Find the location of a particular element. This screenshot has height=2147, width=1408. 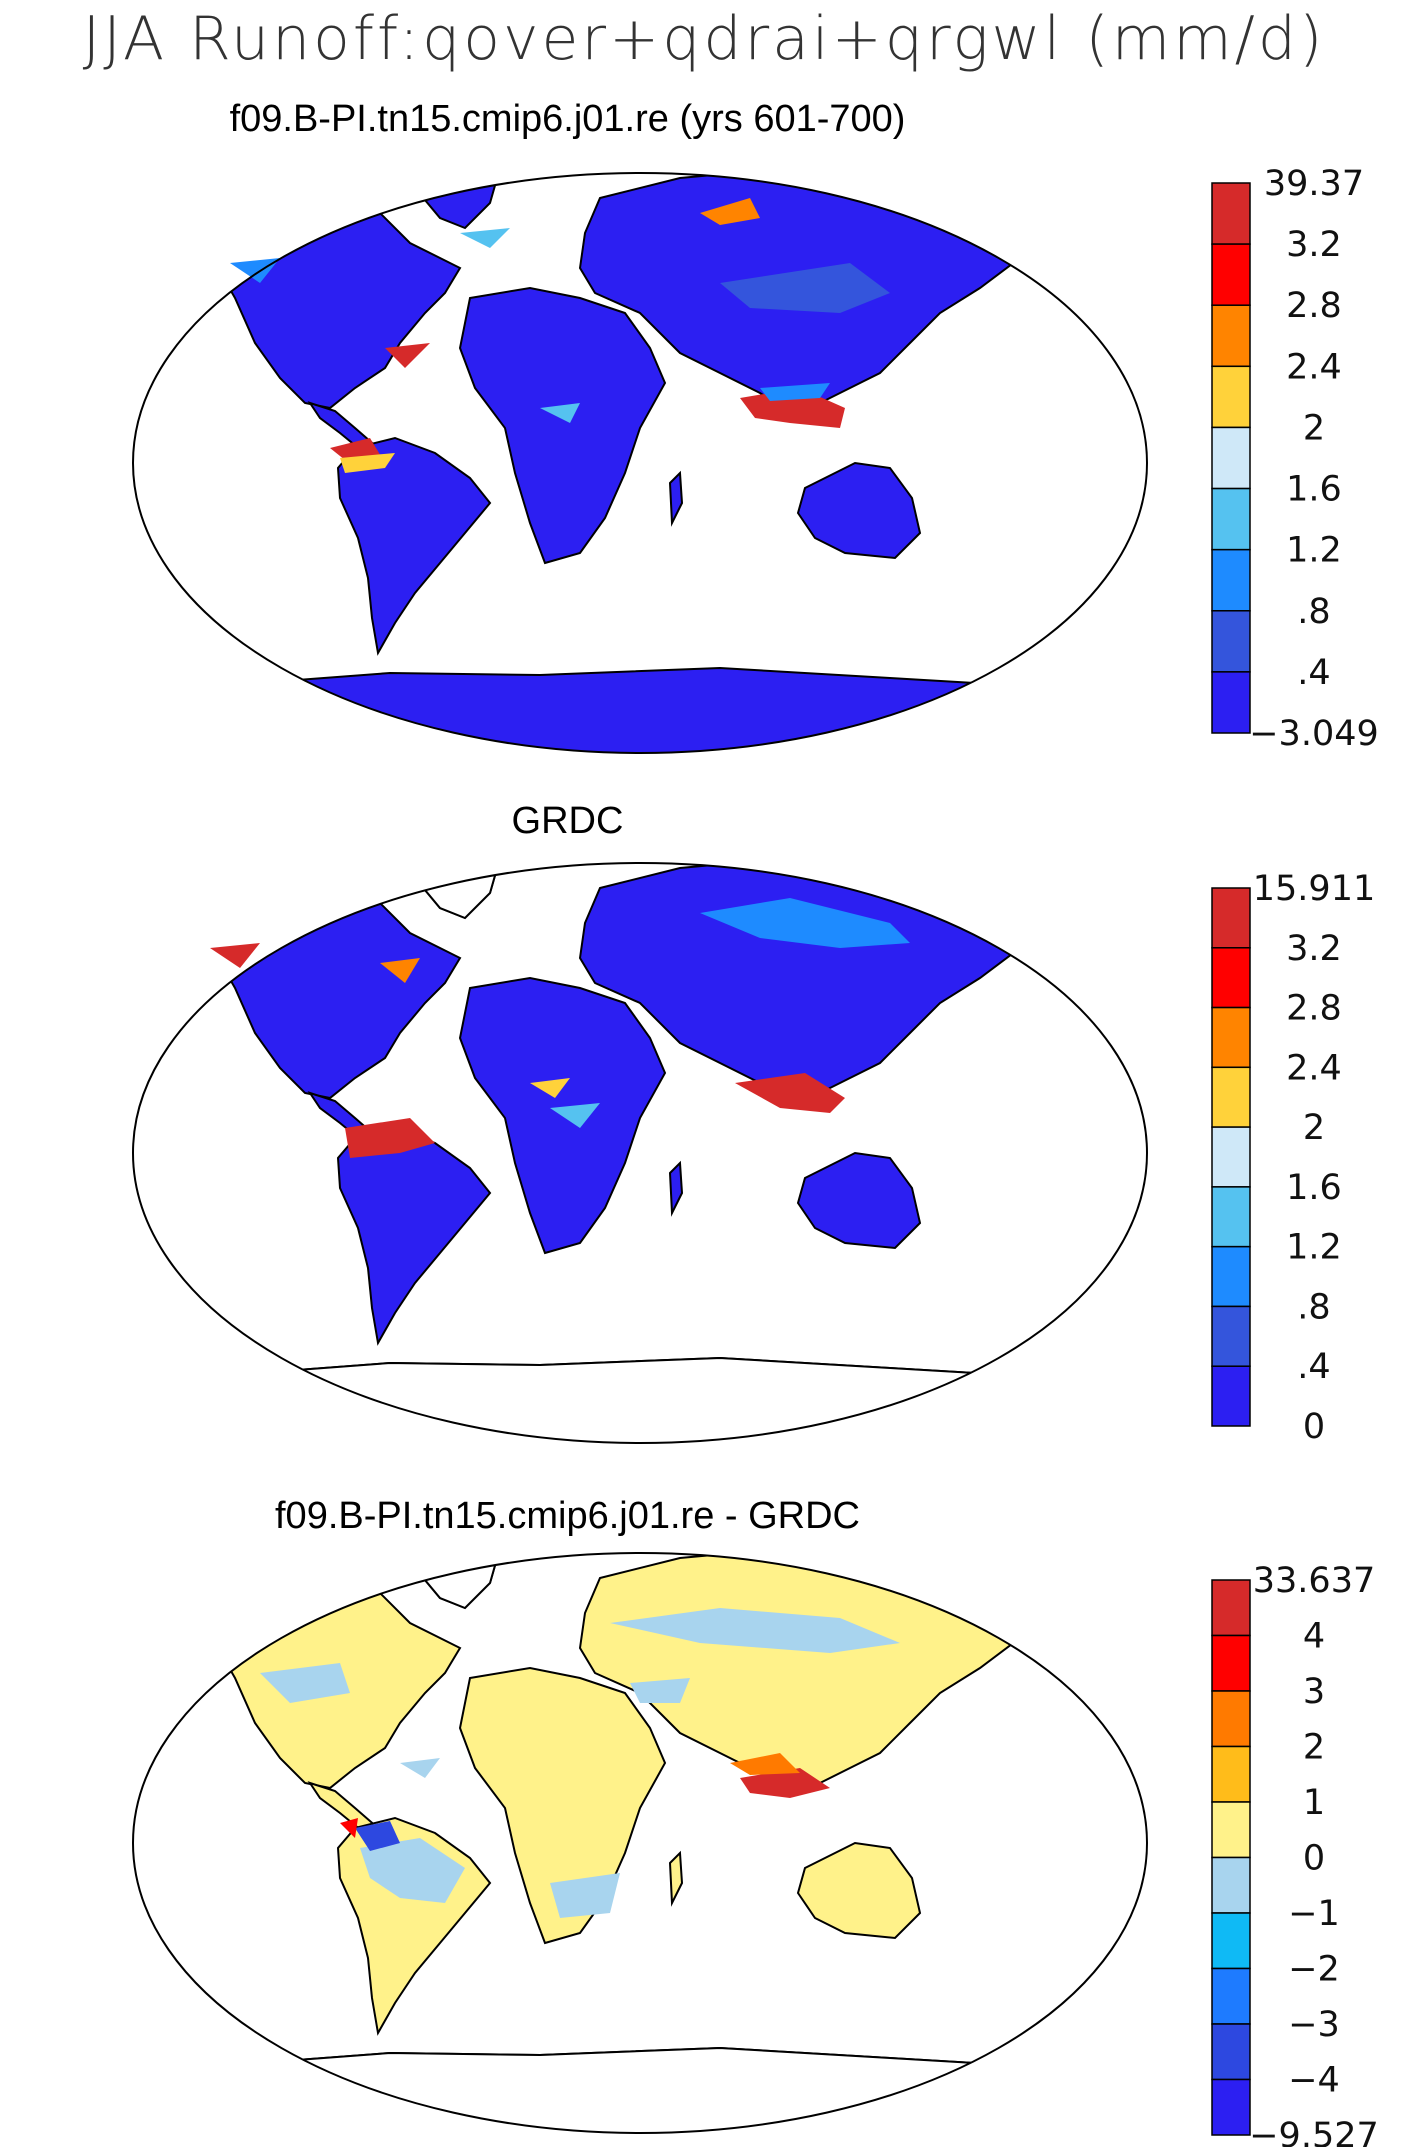

colorbar-2-label-5: 1.6 is located at coordinates (1314, 1188).